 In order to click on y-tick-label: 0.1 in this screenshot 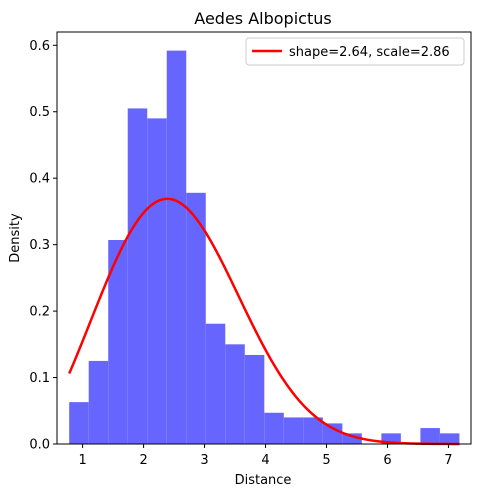, I will do `click(39, 378)`.